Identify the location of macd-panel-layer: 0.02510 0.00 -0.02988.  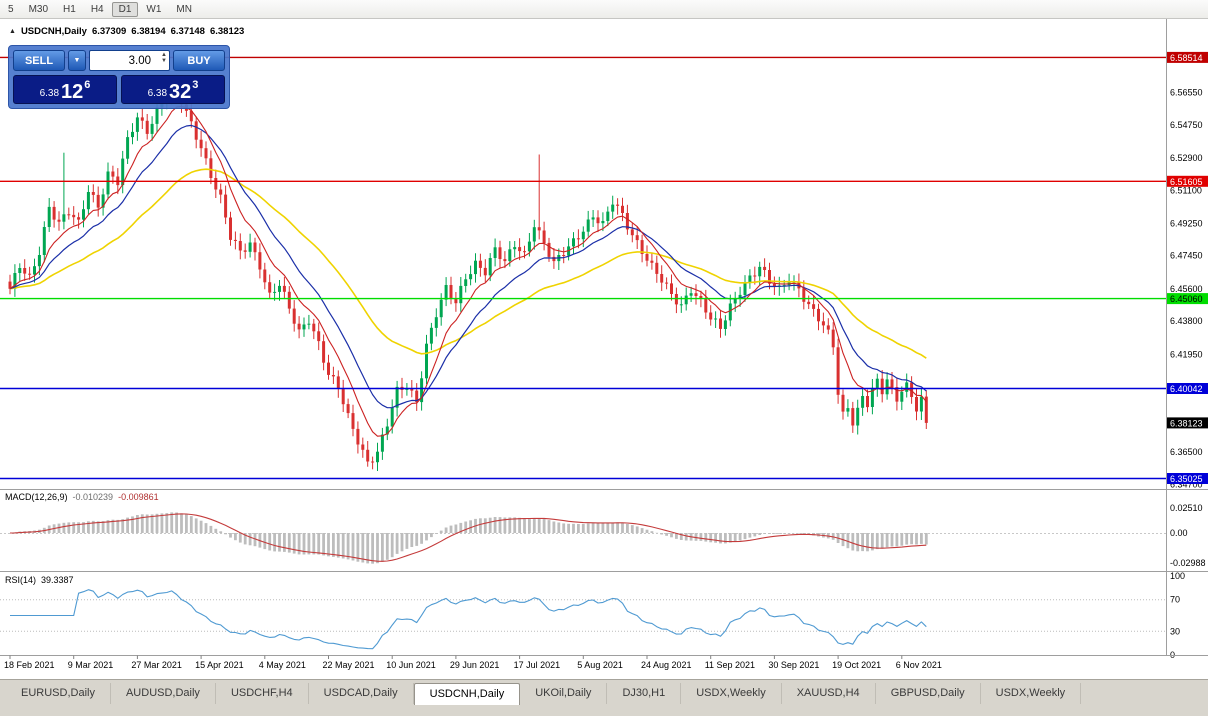
(603, 535).